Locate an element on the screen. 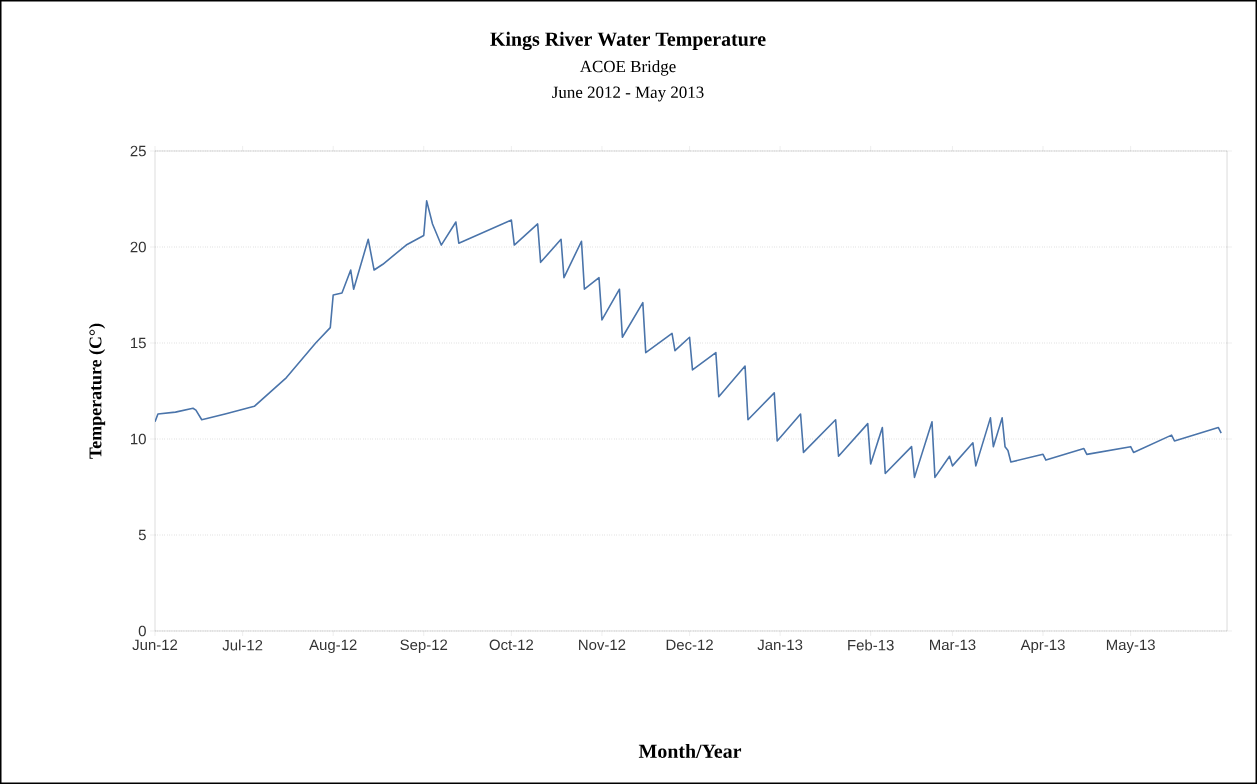  y-tick-label: 15 is located at coordinates (138, 343).